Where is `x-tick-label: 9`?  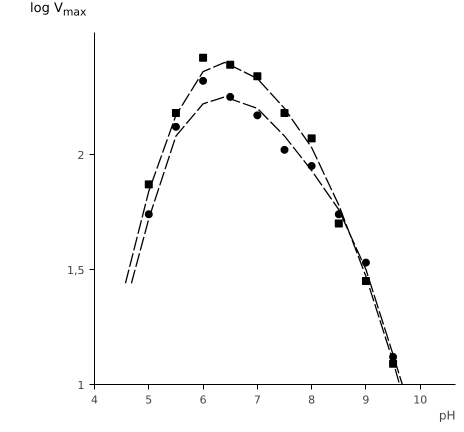
x-tick-label: 9 is located at coordinates (366, 400).